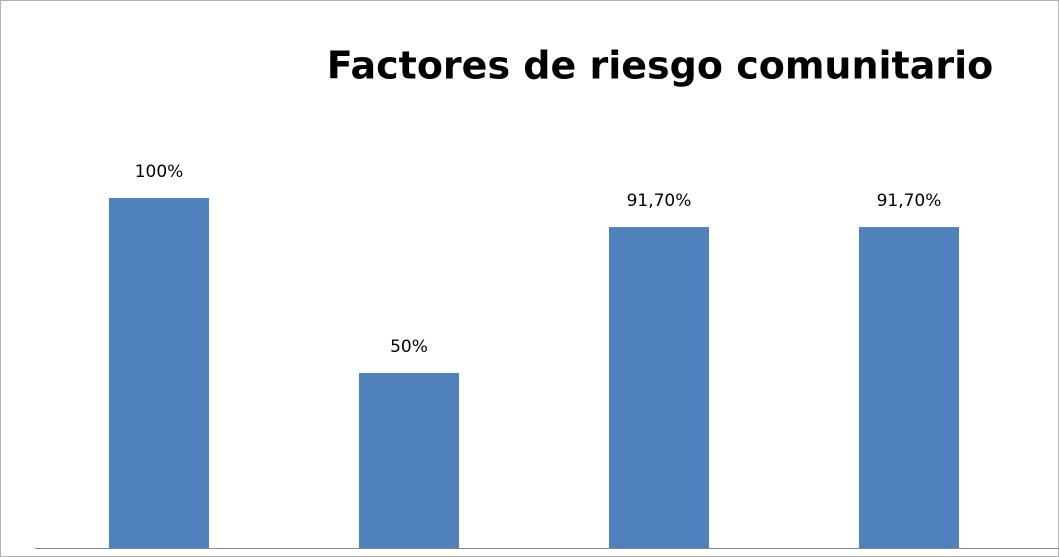  What do you see at coordinates (409, 347) in the screenshot?
I see `data-label: 50%` at bounding box center [409, 347].